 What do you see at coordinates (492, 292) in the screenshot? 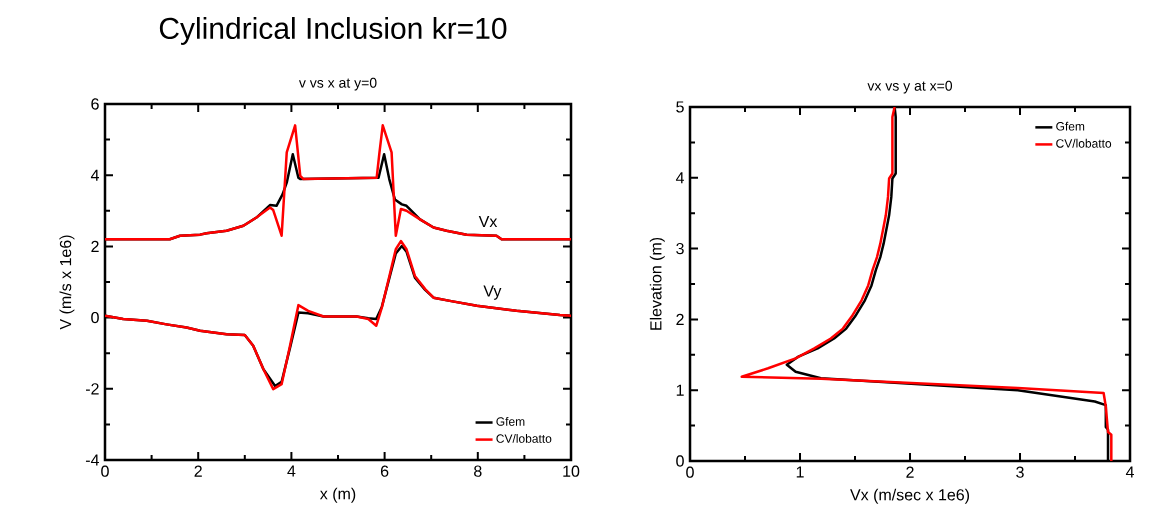
I see `annotation: Vy` at bounding box center [492, 292].